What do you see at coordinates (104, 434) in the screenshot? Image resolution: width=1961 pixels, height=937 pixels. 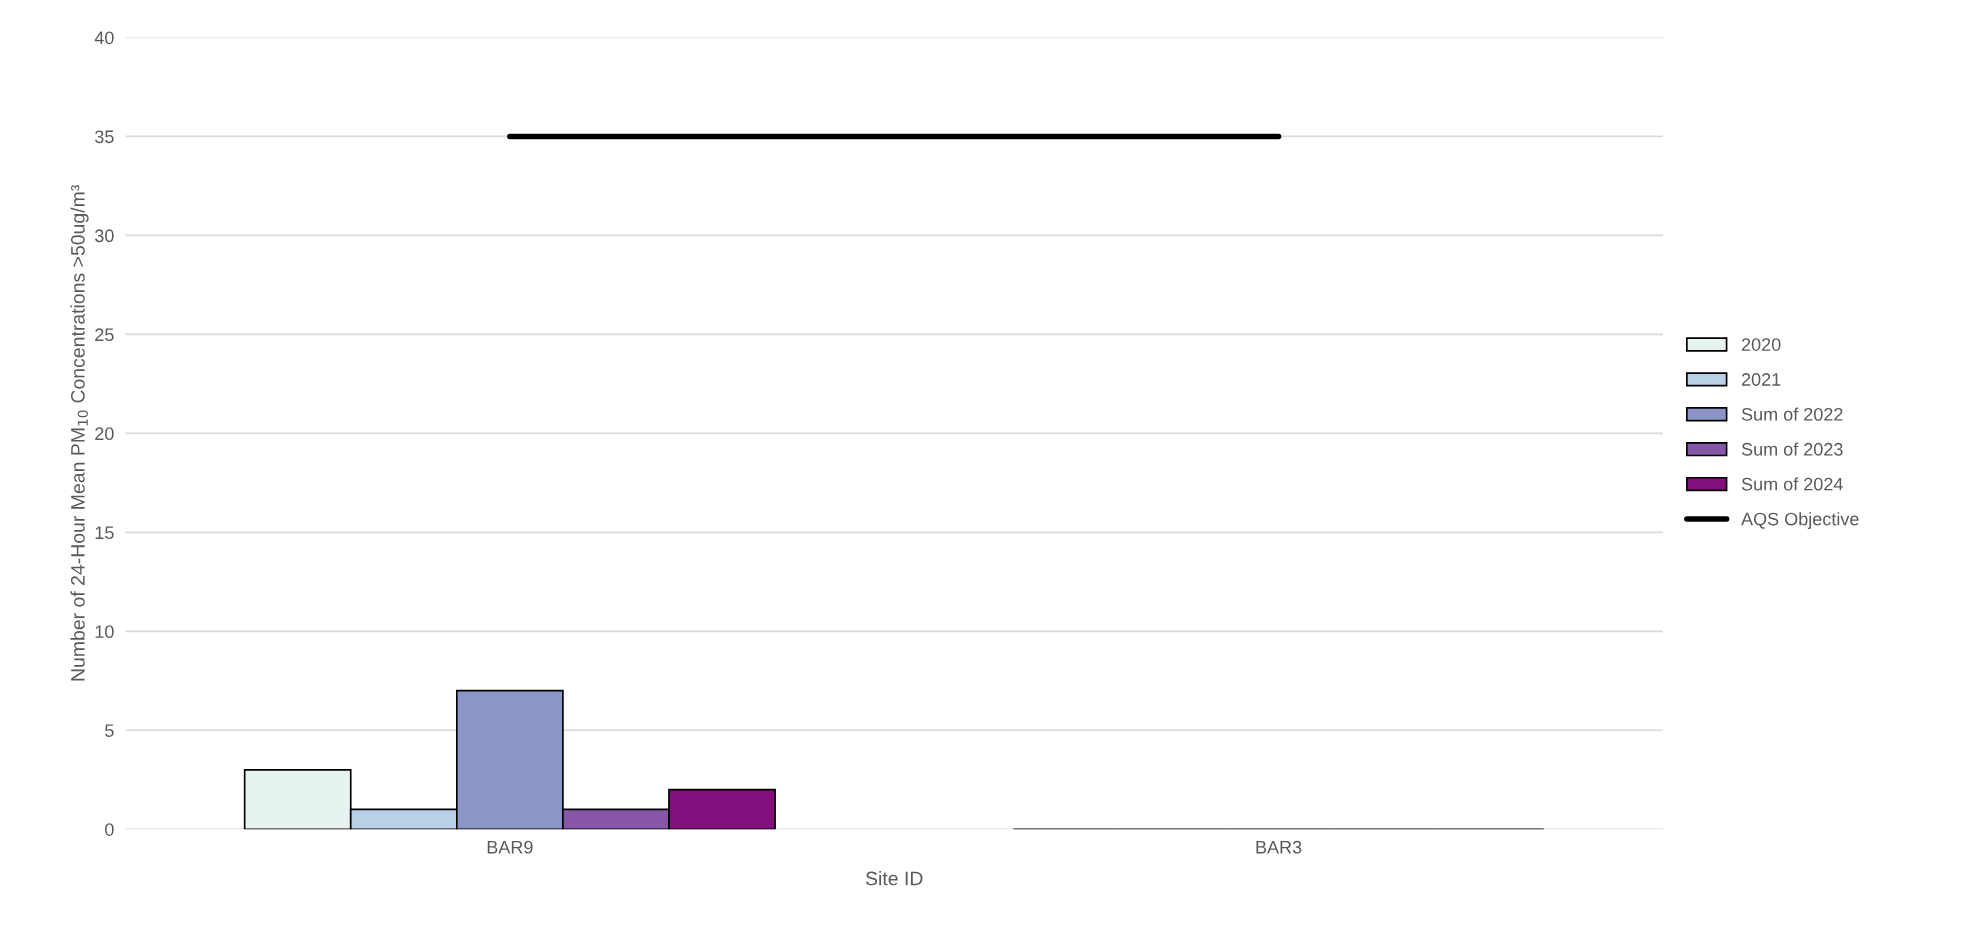 I see `y-tick-label: 20` at bounding box center [104, 434].